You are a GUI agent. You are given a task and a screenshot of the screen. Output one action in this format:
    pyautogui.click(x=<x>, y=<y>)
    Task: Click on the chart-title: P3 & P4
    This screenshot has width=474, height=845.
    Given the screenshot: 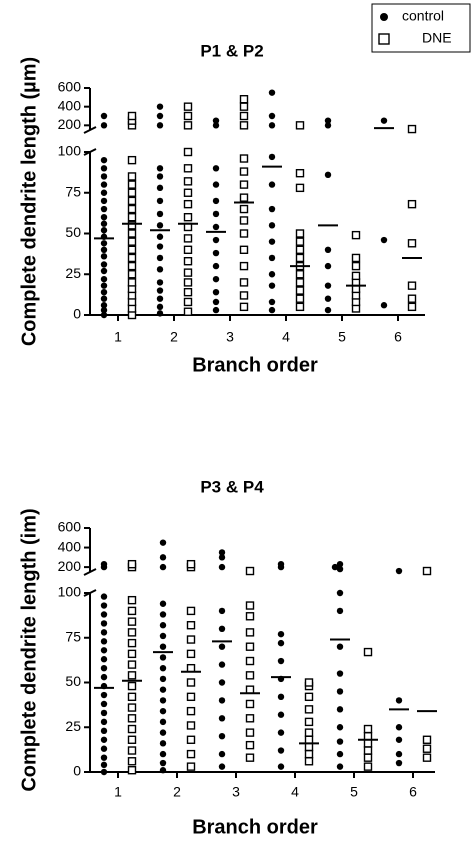 What is the action you would take?
    pyautogui.click(x=232, y=486)
    